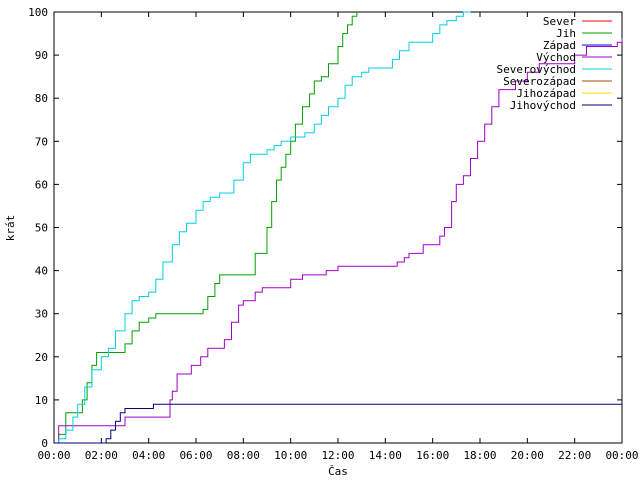  I want to click on x-tick-label: 12:00, so click(337, 455).